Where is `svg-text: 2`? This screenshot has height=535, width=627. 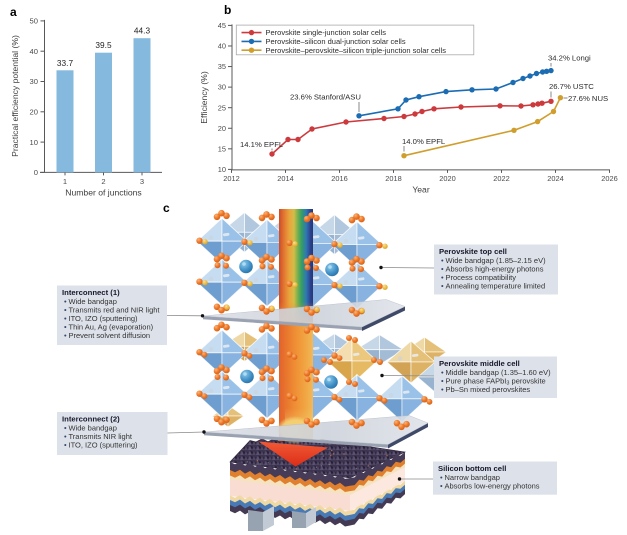 svg-text: 2 is located at coordinates (103, 181).